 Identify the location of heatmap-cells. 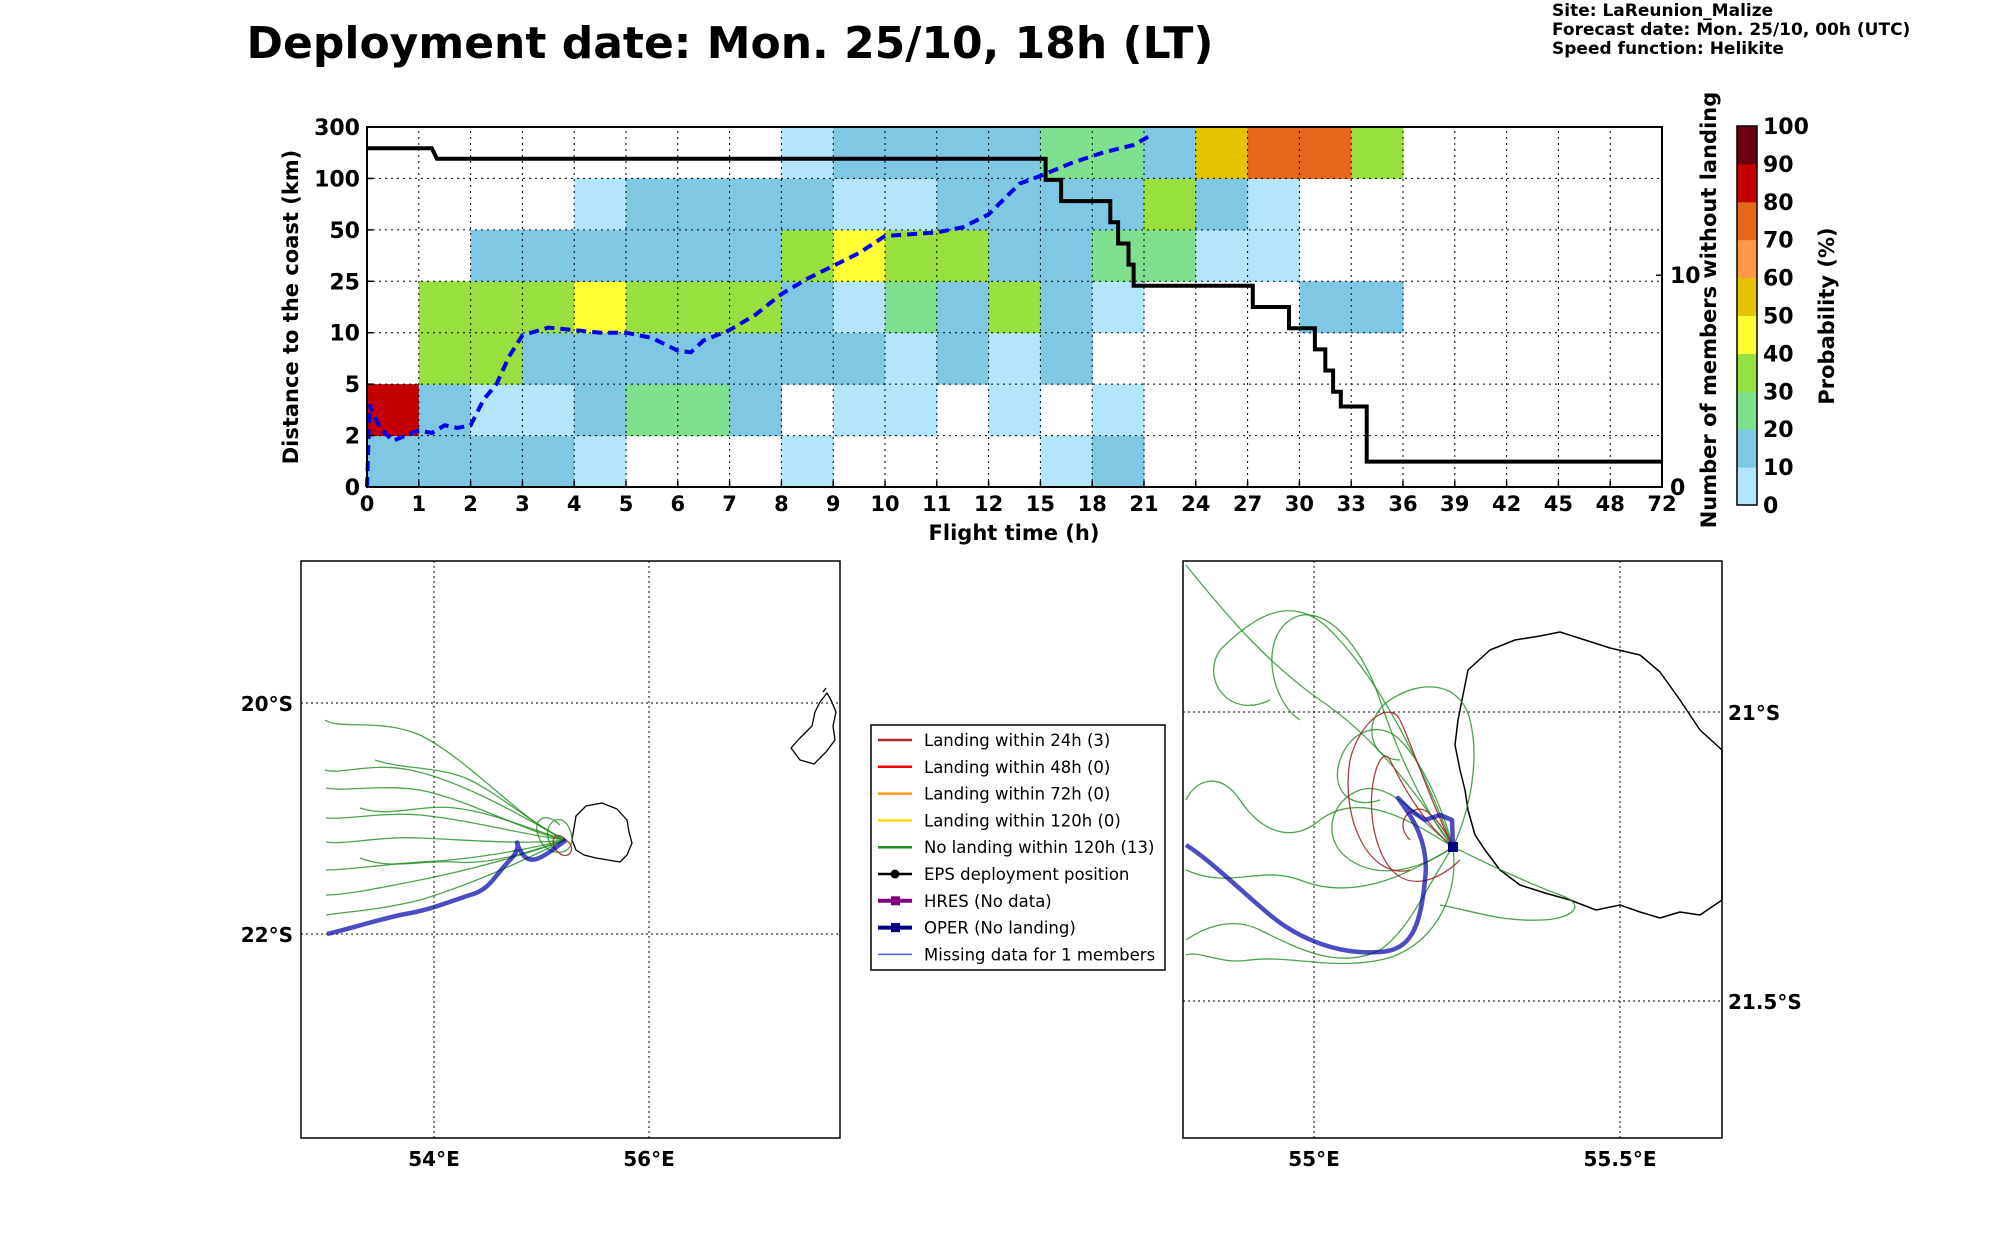
(885, 307).